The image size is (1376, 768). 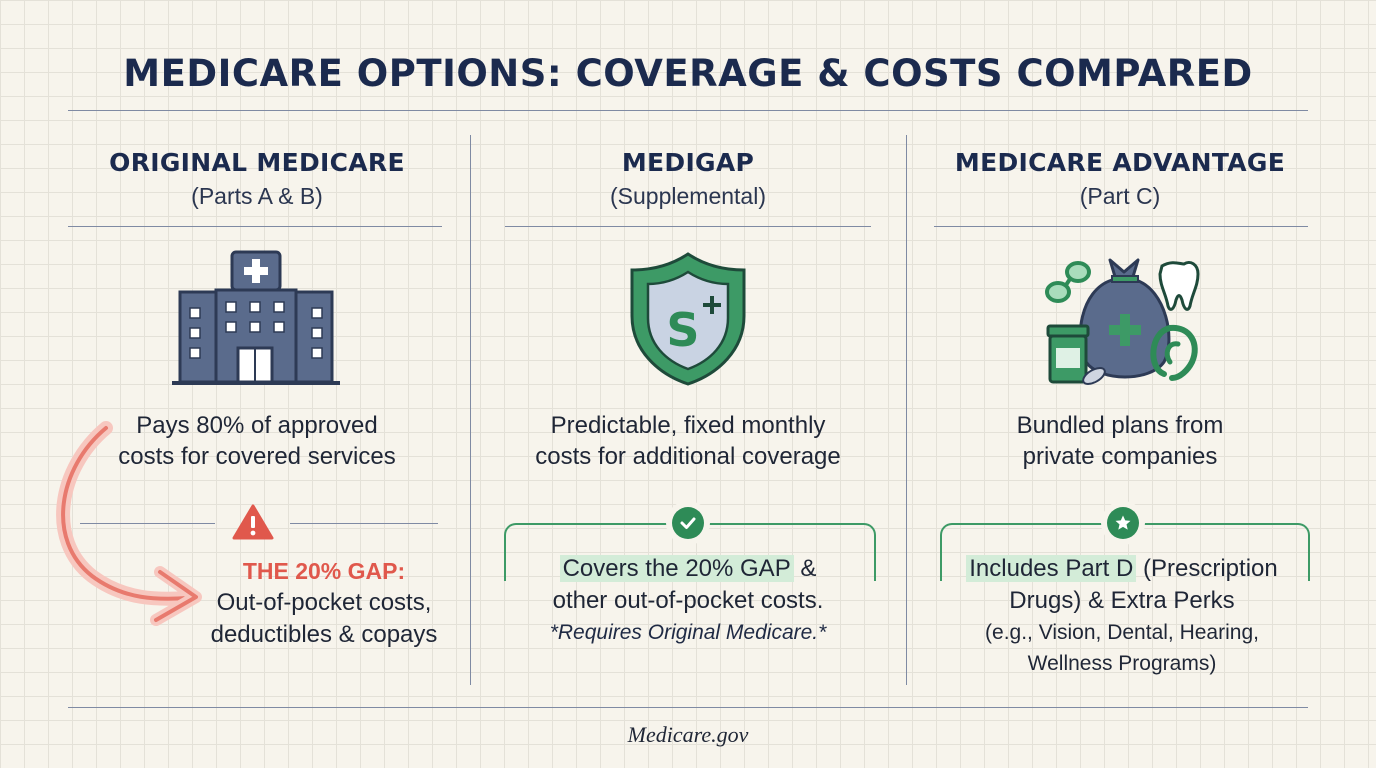 I want to click on column-medigap: MEDIGAP (Supplemental), so click(x=688, y=179).